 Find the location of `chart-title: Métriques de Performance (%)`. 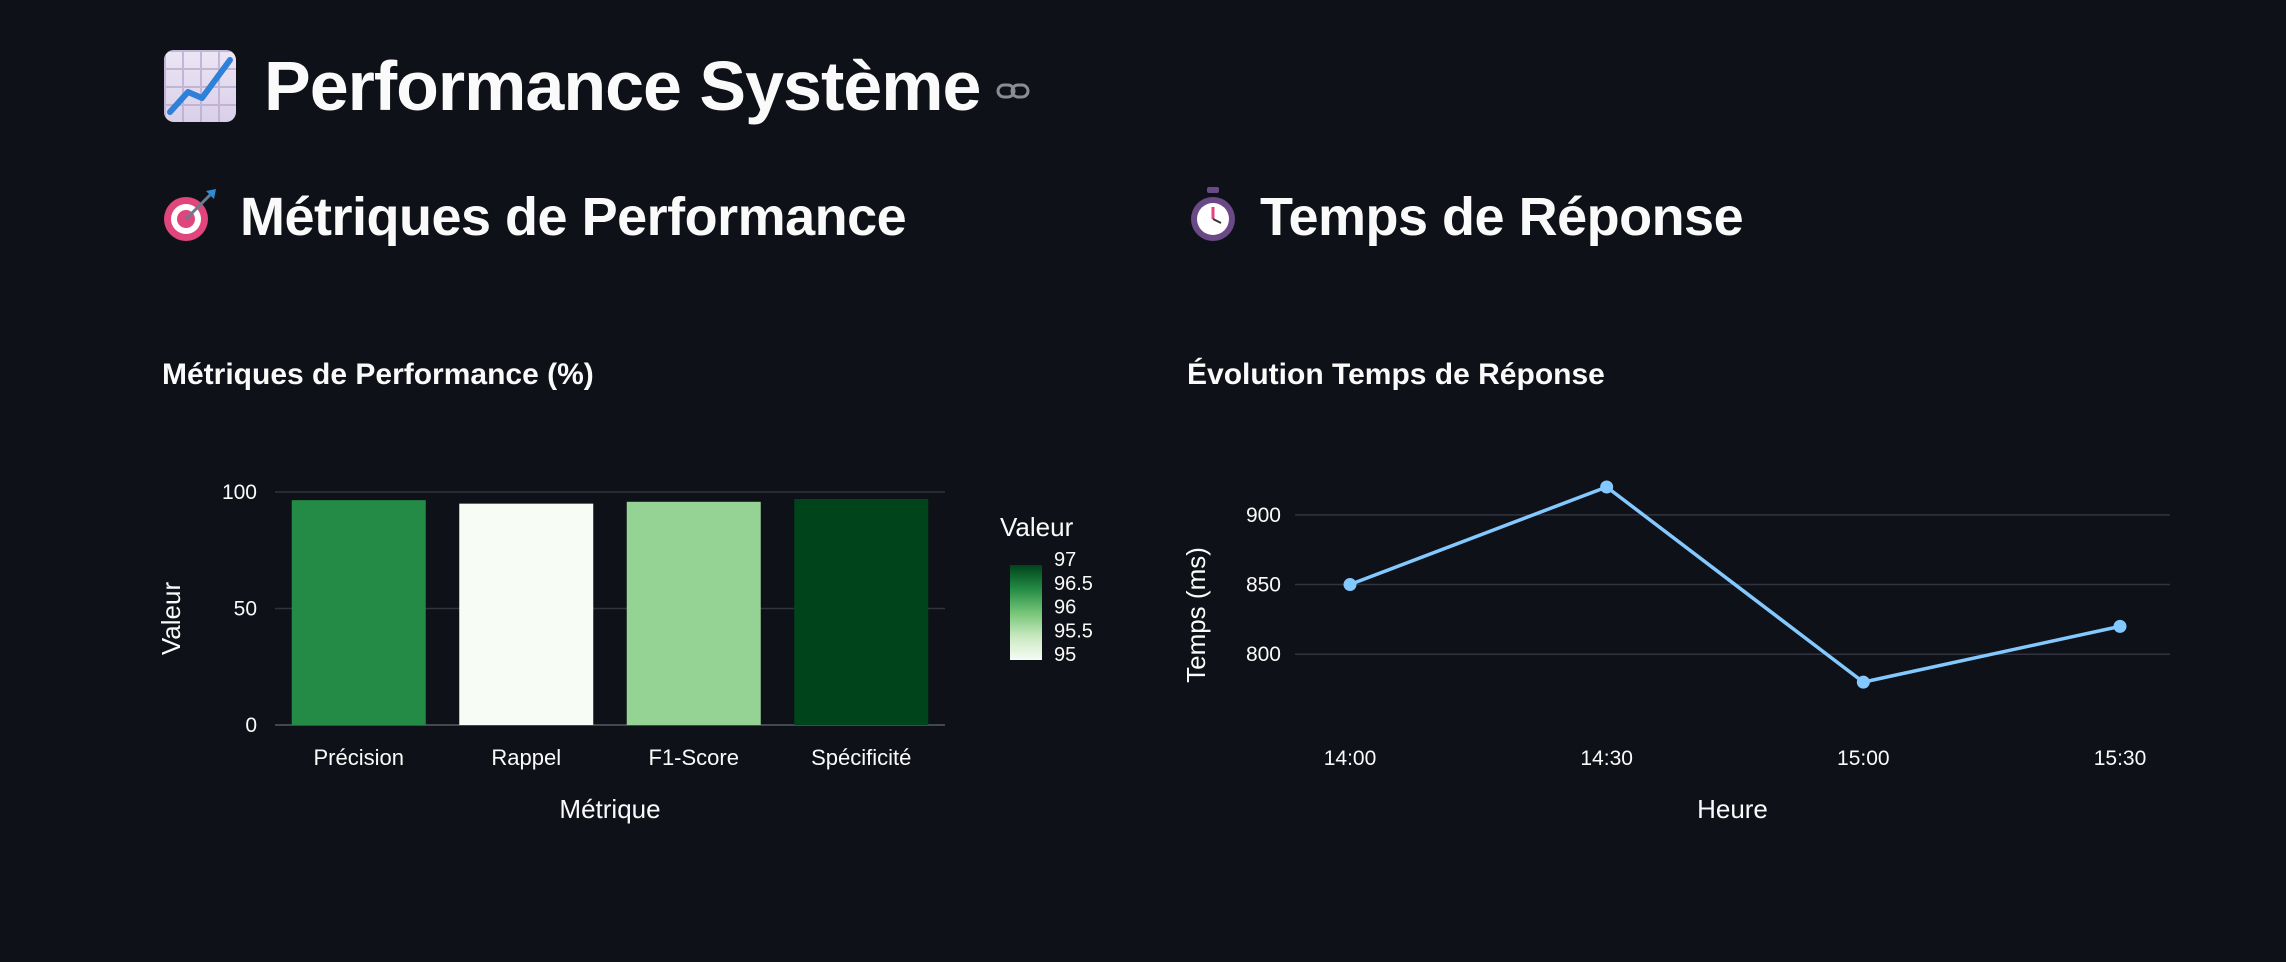

chart-title: Métriques de Performance (%) is located at coordinates (378, 374).